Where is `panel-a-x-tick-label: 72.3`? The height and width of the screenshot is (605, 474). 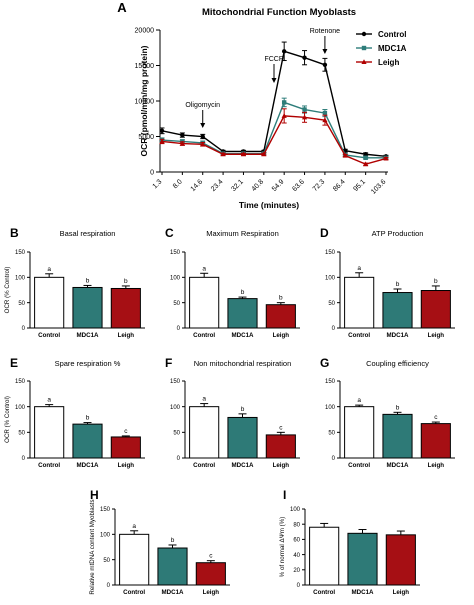
panel-a-x-tick-label: 72.3 is located at coordinates (319, 185).